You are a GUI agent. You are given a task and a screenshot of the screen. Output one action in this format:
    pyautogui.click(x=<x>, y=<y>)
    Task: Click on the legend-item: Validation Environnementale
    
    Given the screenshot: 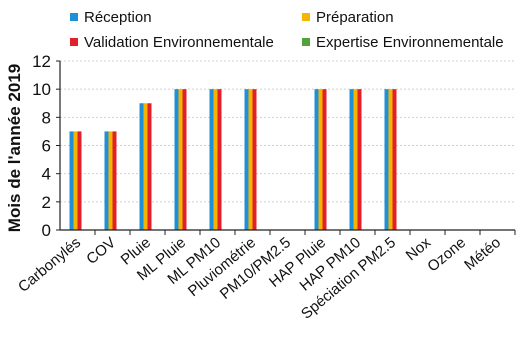 What is the action you would take?
    pyautogui.click(x=172, y=42)
    